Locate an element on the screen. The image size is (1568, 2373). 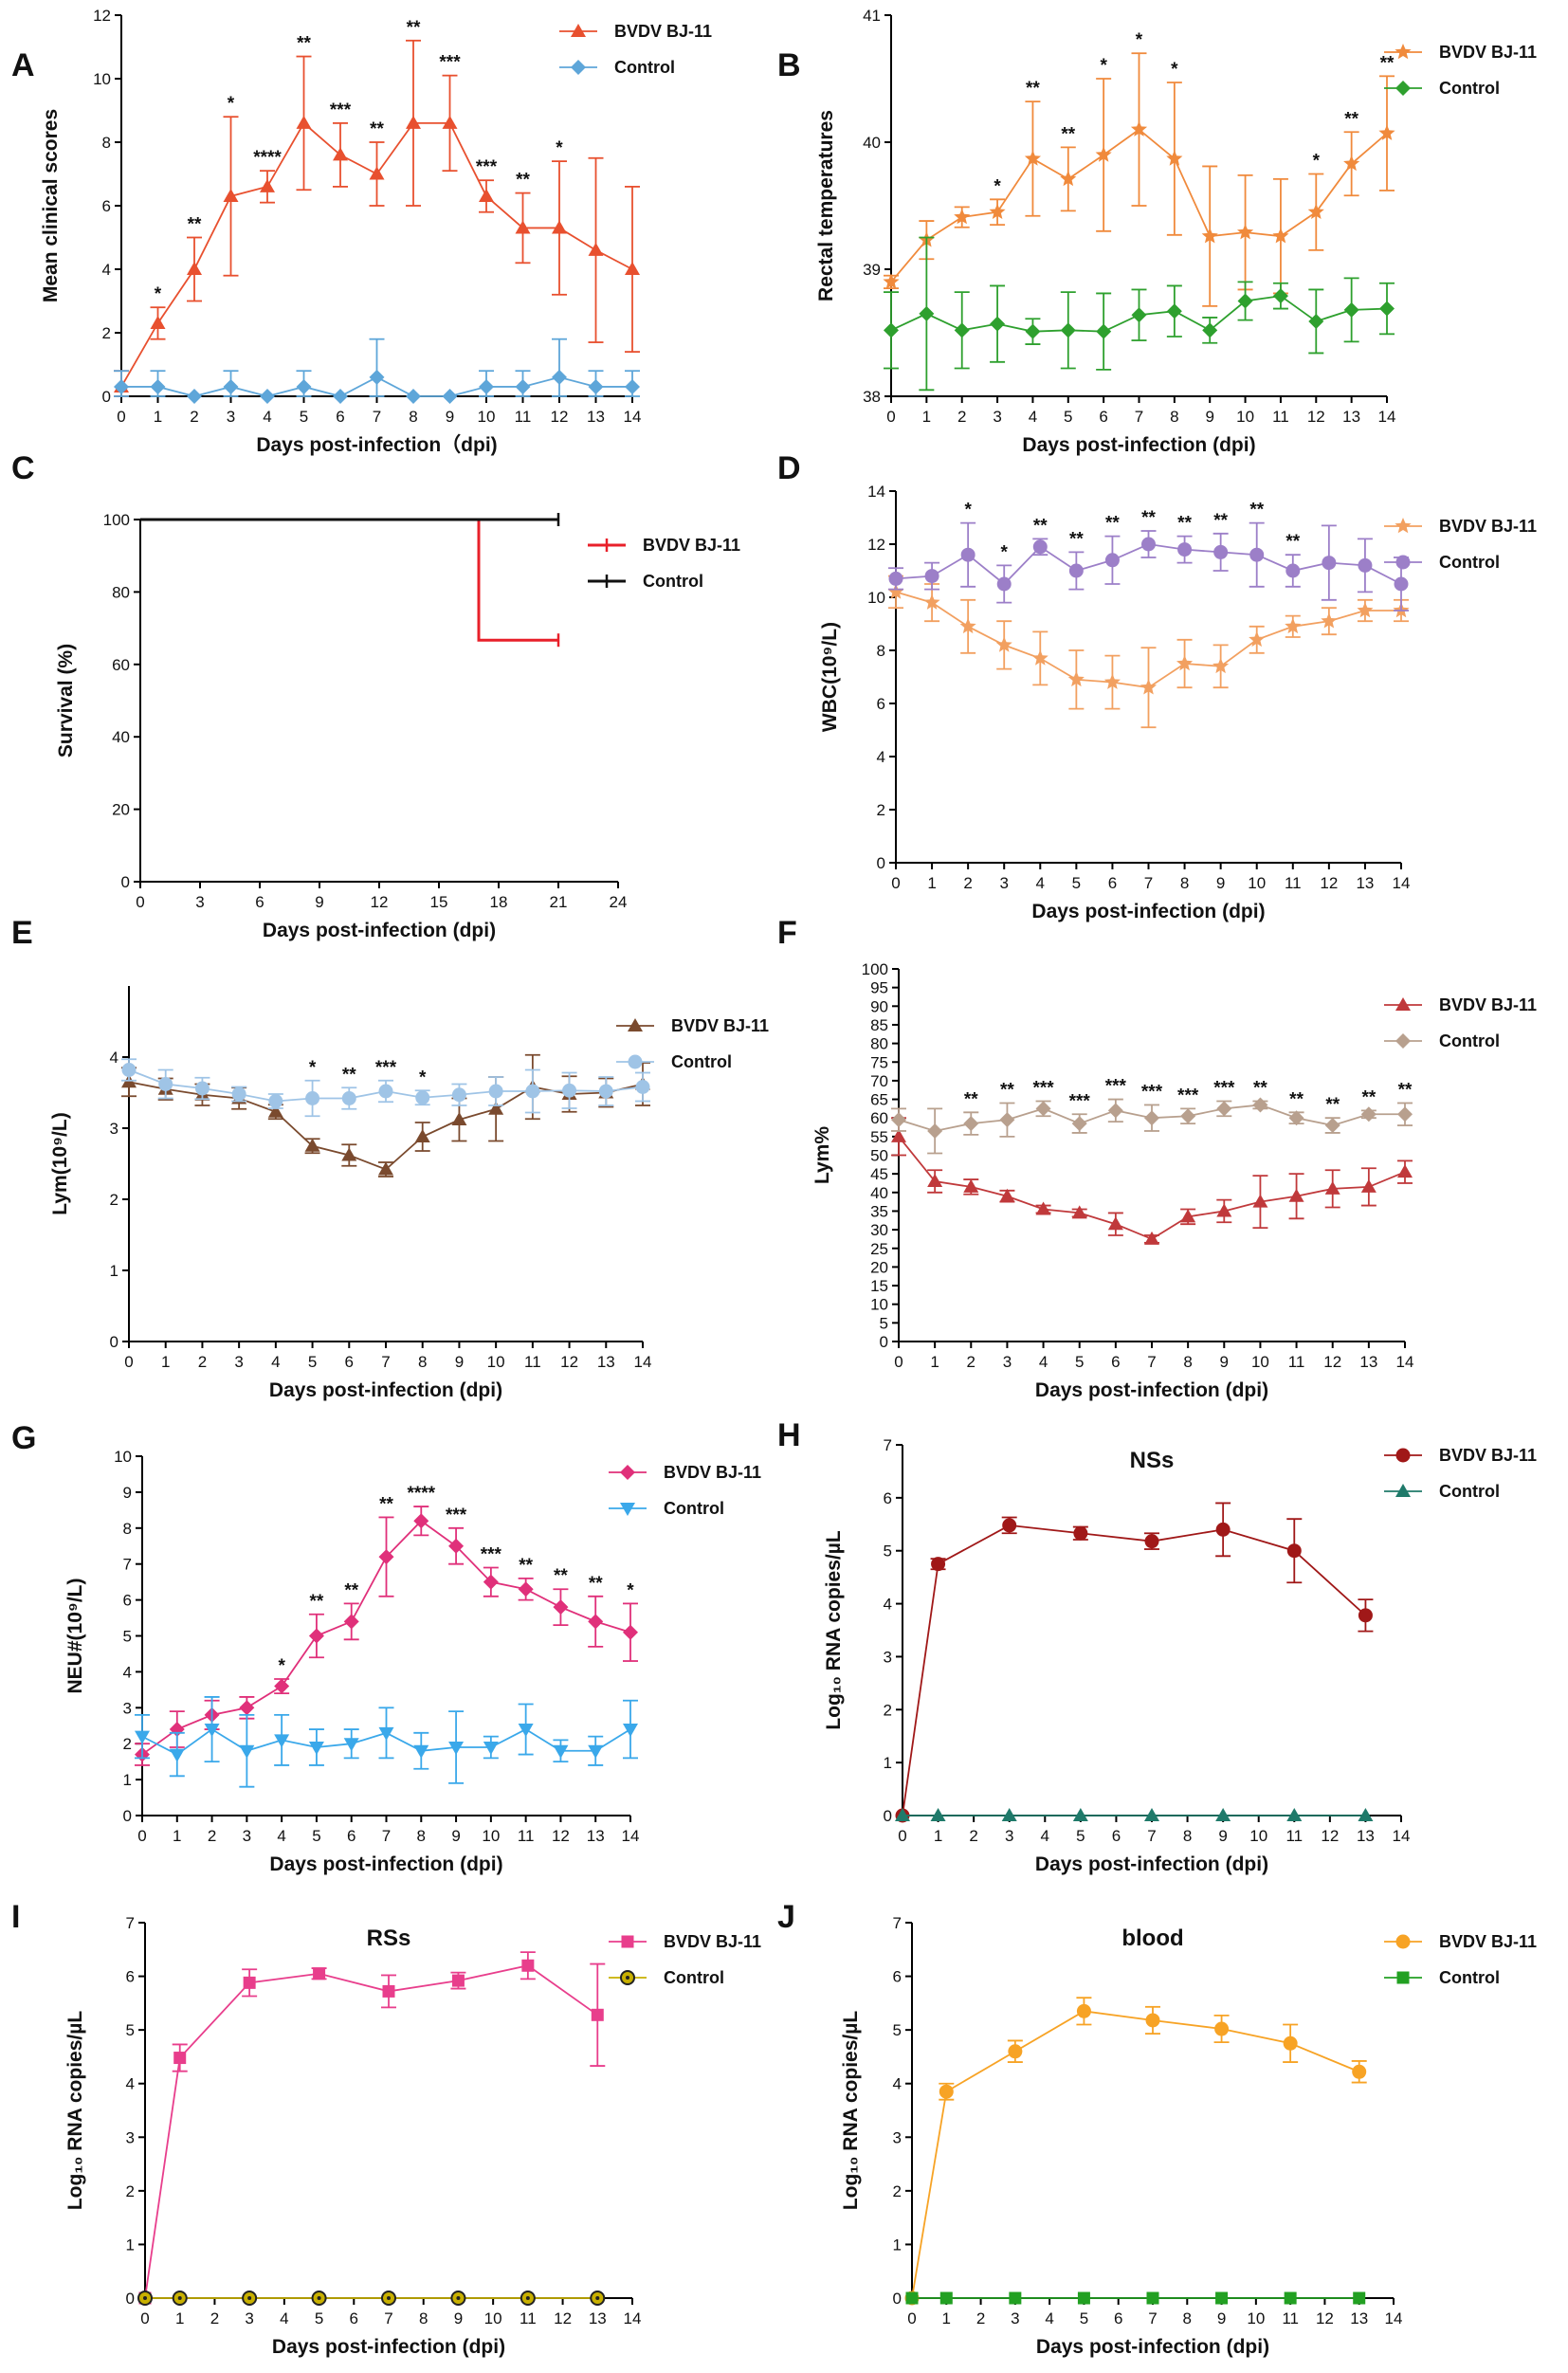
panel-b-significance: ** is located at coordinates (1351, 119).